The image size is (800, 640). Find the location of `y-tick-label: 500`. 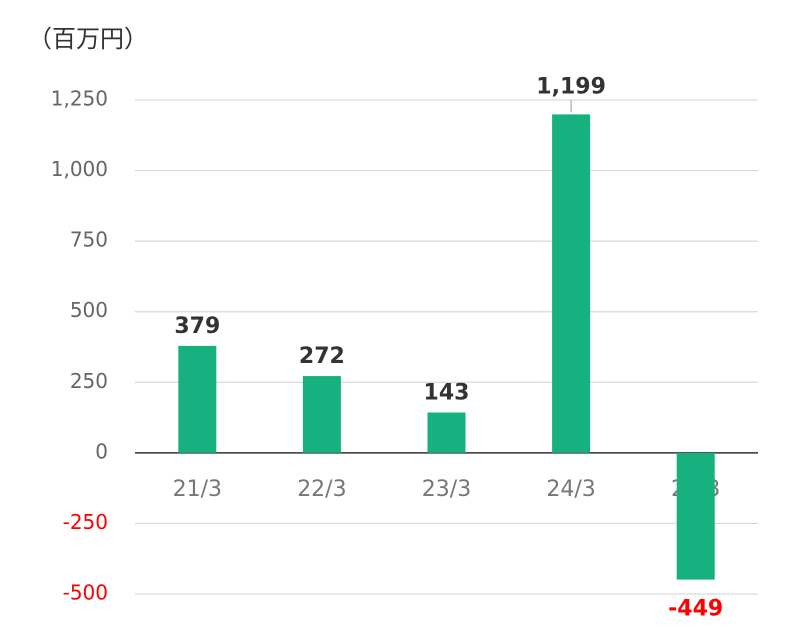

y-tick-label: 500 is located at coordinates (89, 310).